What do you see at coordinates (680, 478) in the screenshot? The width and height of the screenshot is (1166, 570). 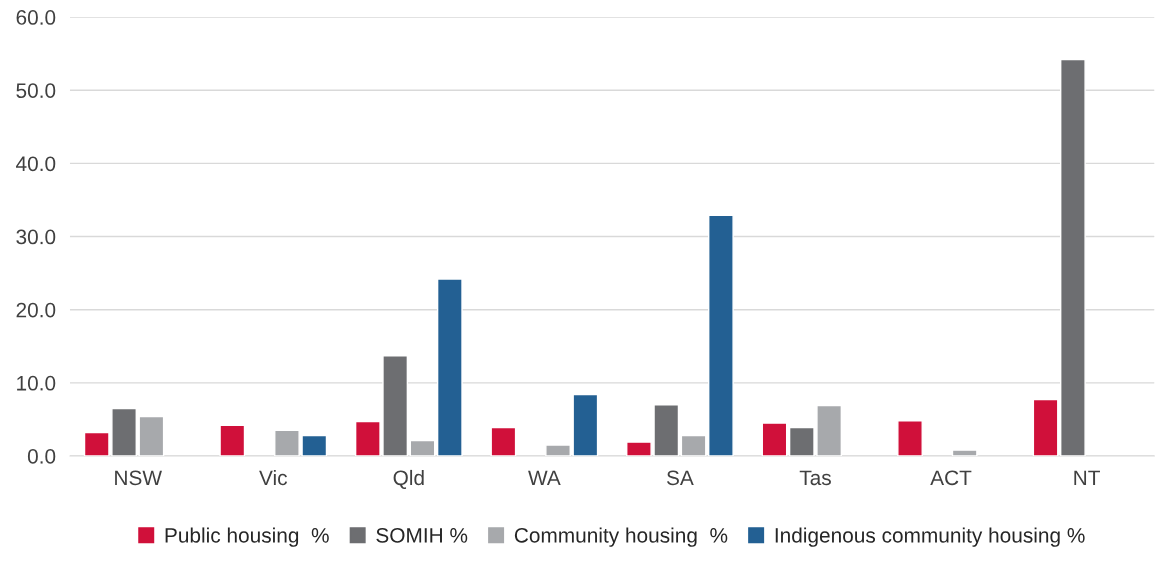 I see `x-tick-label: SA` at bounding box center [680, 478].